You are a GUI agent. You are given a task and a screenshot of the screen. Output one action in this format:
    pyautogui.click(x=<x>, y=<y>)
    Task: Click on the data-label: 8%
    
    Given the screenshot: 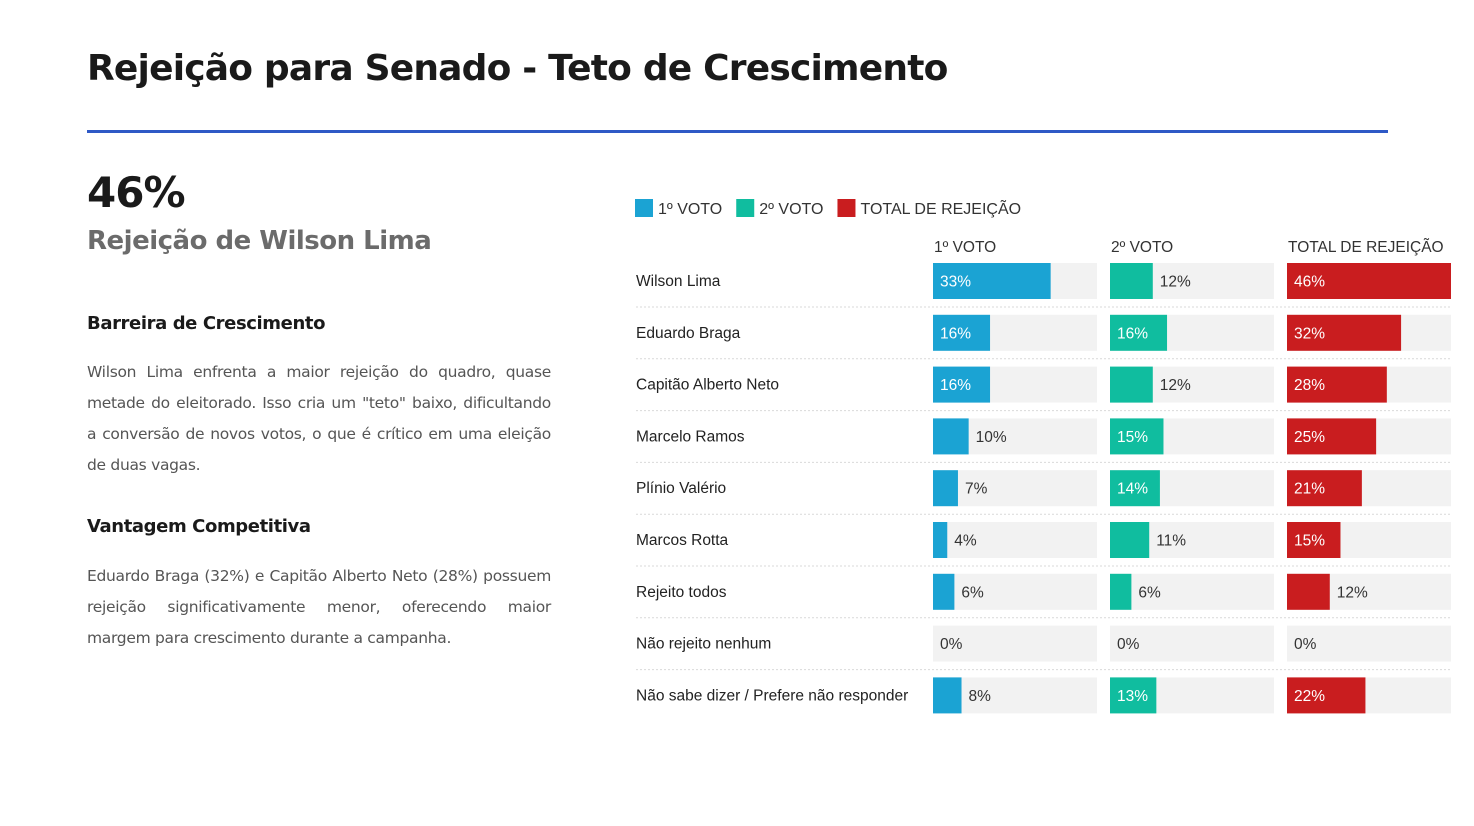 What is the action you would take?
    pyautogui.click(x=980, y=696)
    